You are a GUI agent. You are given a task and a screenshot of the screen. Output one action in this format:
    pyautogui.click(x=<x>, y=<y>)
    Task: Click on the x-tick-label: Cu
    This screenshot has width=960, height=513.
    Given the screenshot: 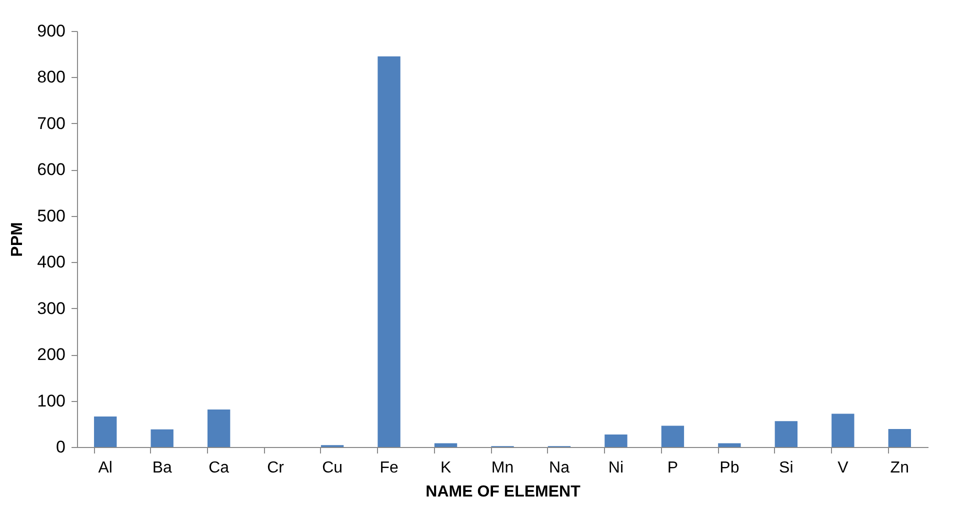 What is the action you would take?
    pyautogui.click(x=332, y=468)
    